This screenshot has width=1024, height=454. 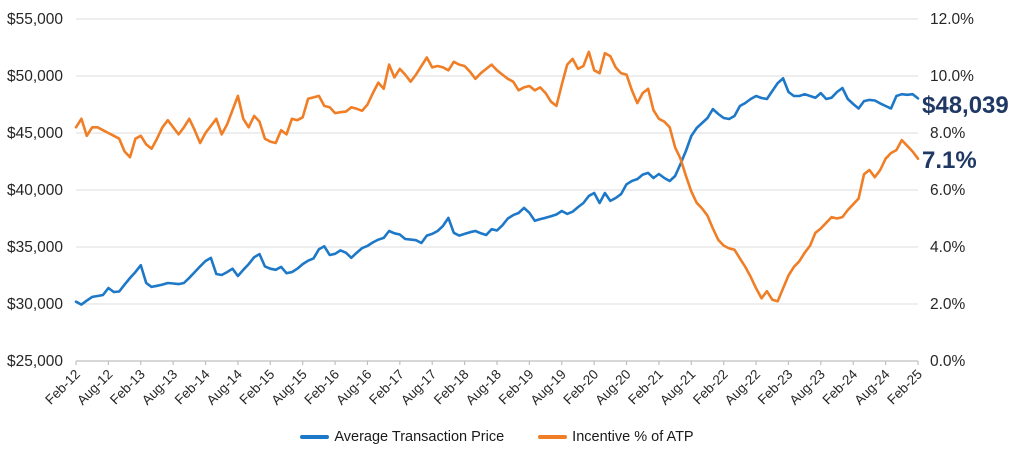 I want to click on x-tick-label: Aug-17, so click(x=418, y=387).